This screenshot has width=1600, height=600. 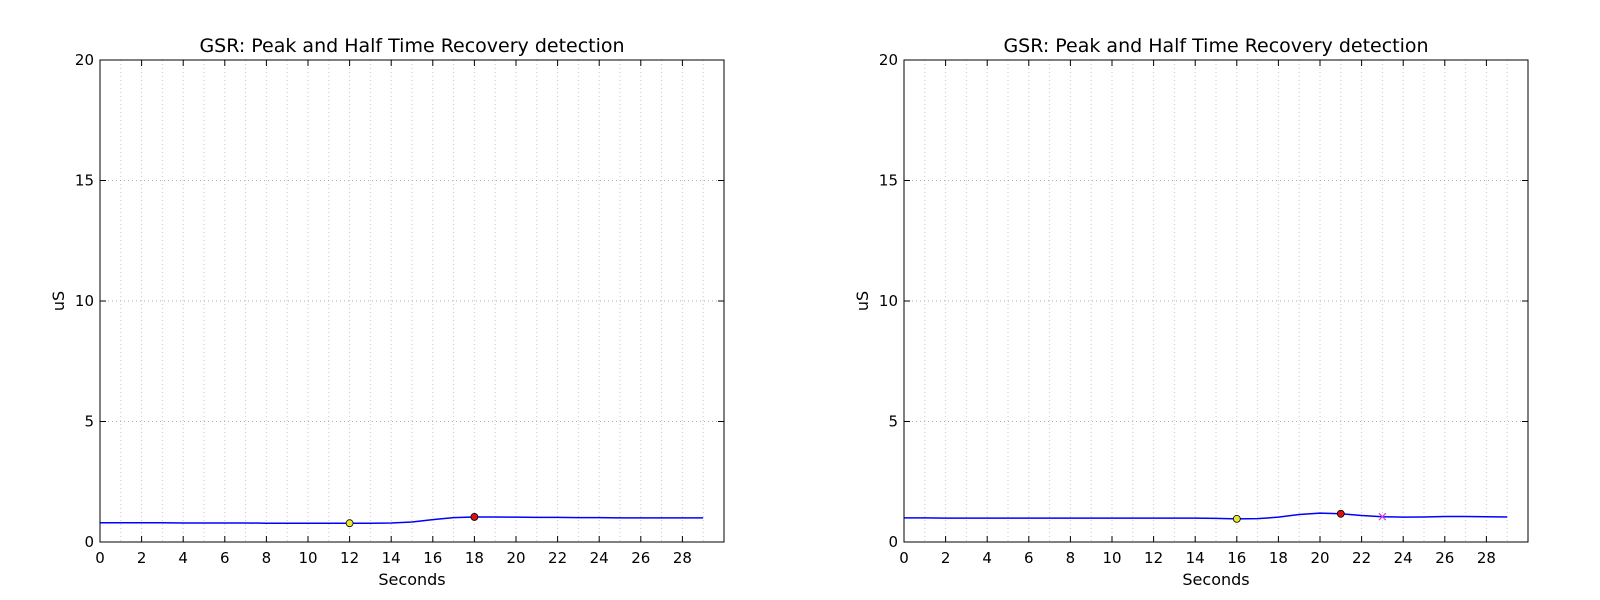 I want to click on marker-stroke, so click(x=1382, y=516).